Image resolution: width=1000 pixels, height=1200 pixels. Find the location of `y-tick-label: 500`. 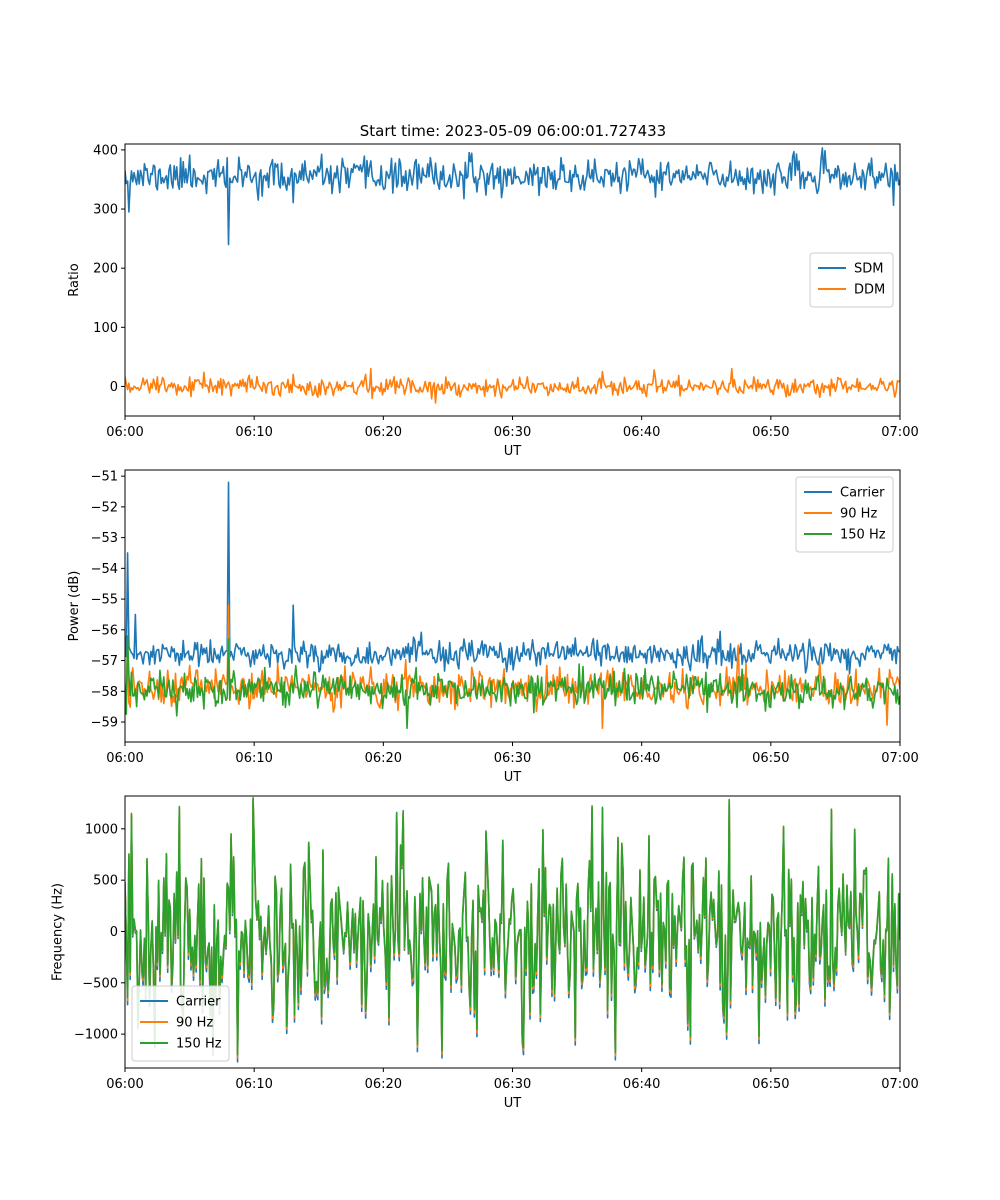

y-tick-label: 500 is located at coordinates (105, 881).